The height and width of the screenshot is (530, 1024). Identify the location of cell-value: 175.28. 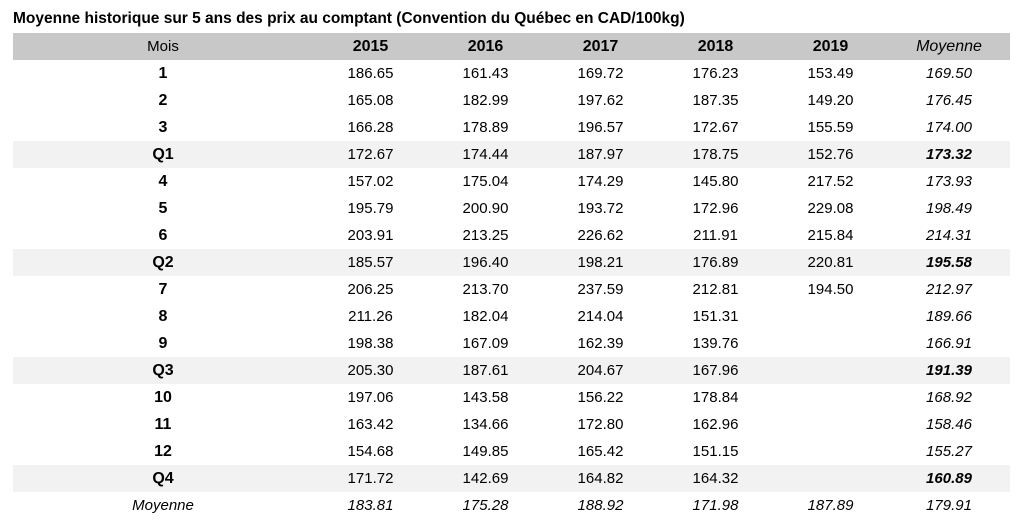
(485, 505).